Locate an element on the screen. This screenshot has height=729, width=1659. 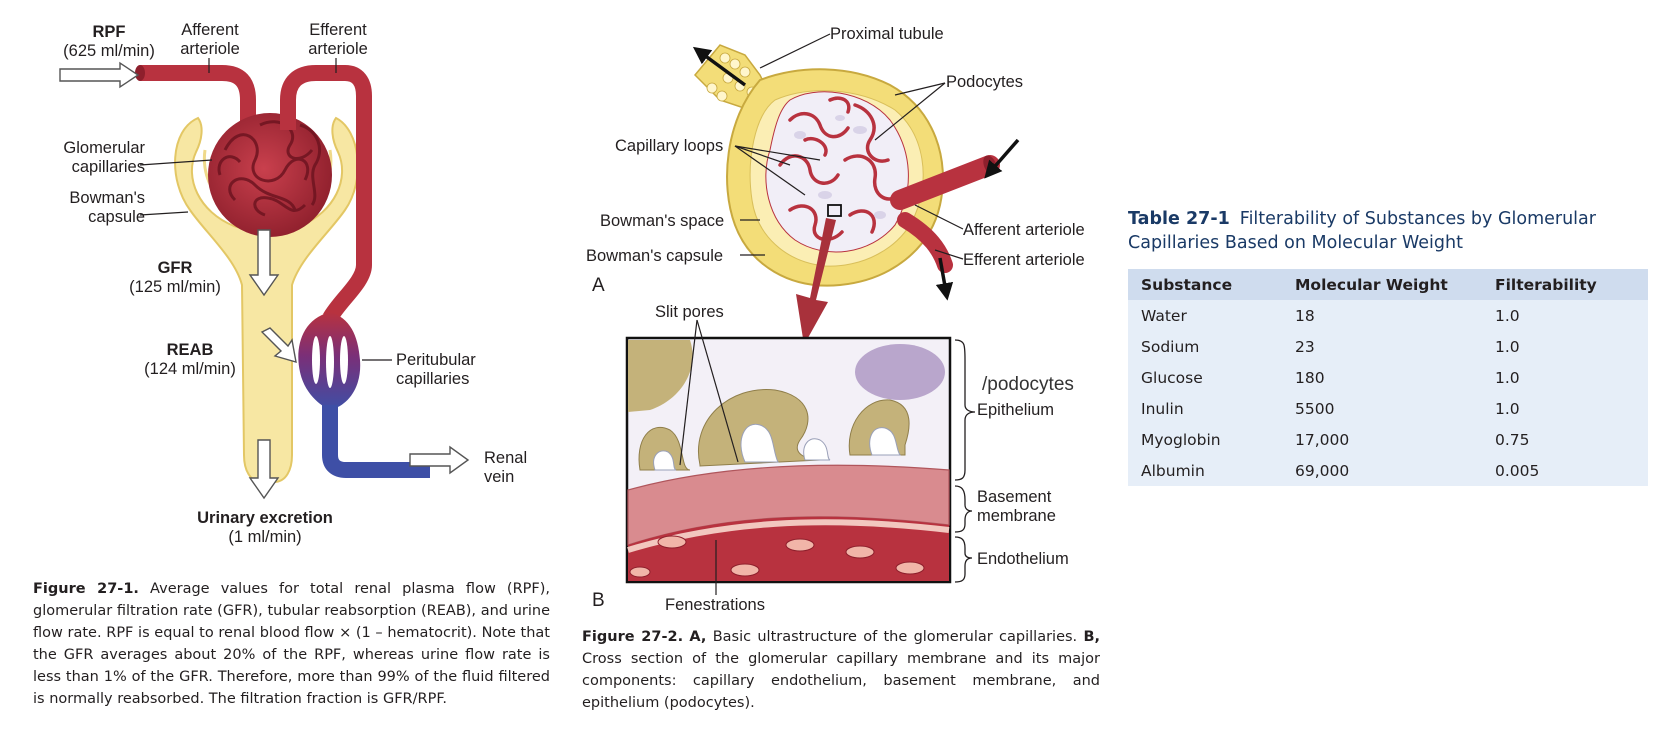
table-cell-molecular-weight: 18 is located at coordinates (1395, 315).